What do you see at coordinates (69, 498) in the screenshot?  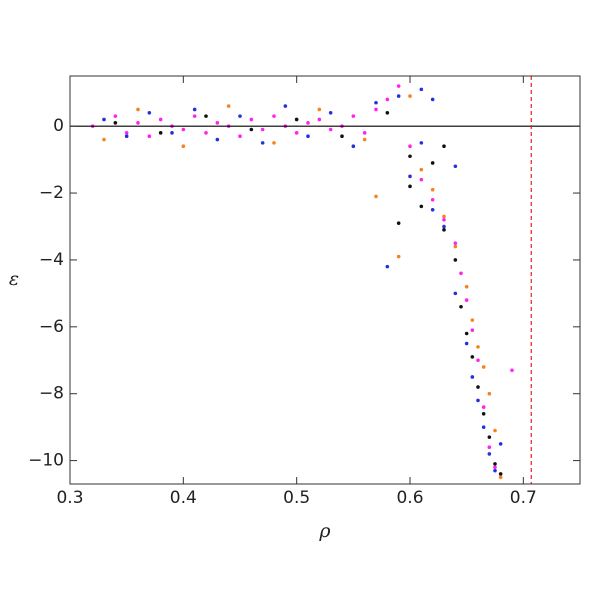 I see `x-tick-label: 0.3` at bounding box center [69, 498].